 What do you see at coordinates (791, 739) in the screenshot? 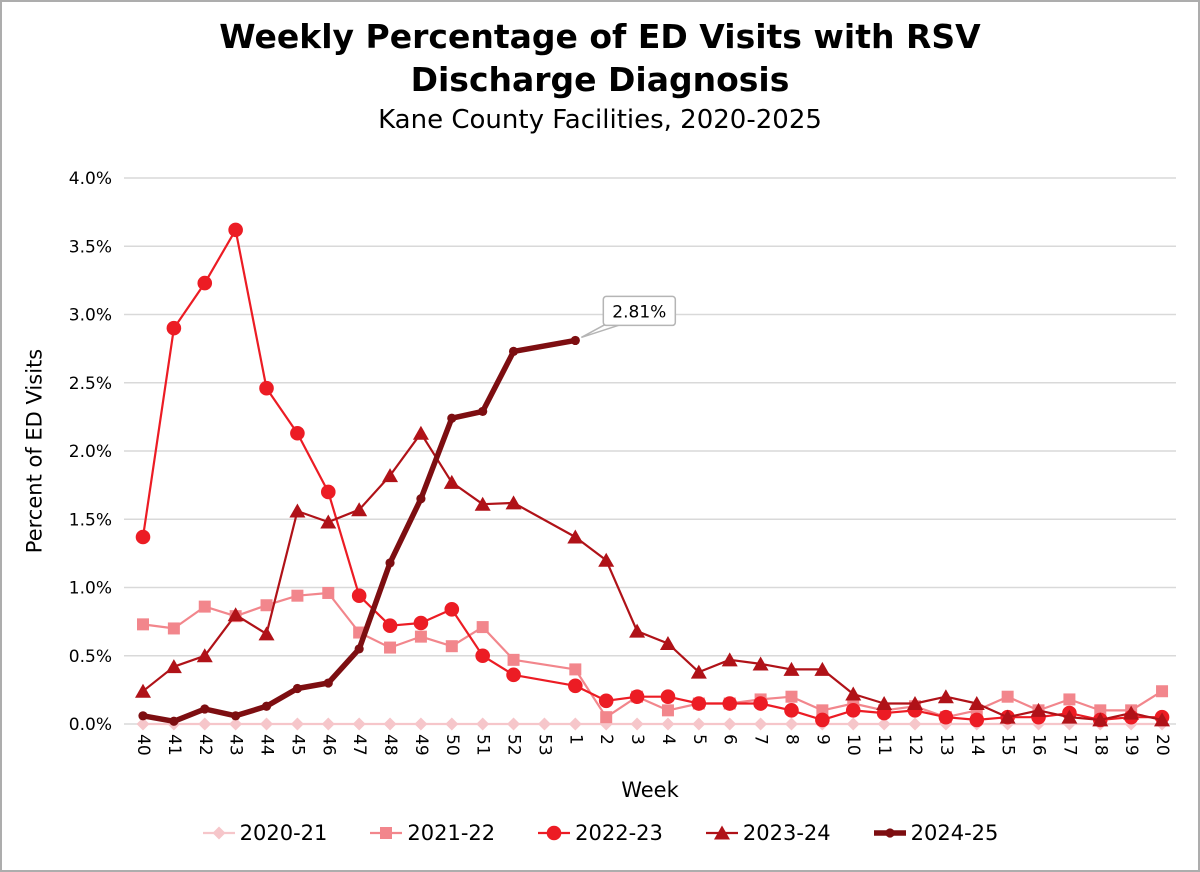
I see `x-tick-label: 8` at bounding box center [791, 739].